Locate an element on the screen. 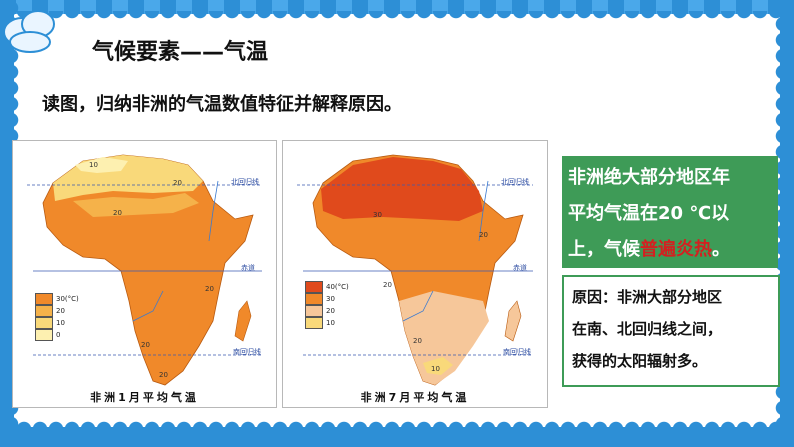 Image resolution: width=794 pixels, height=447 pixels. reason-line: 原因：非洲大部分地区 is located at coordinates (647, 297).